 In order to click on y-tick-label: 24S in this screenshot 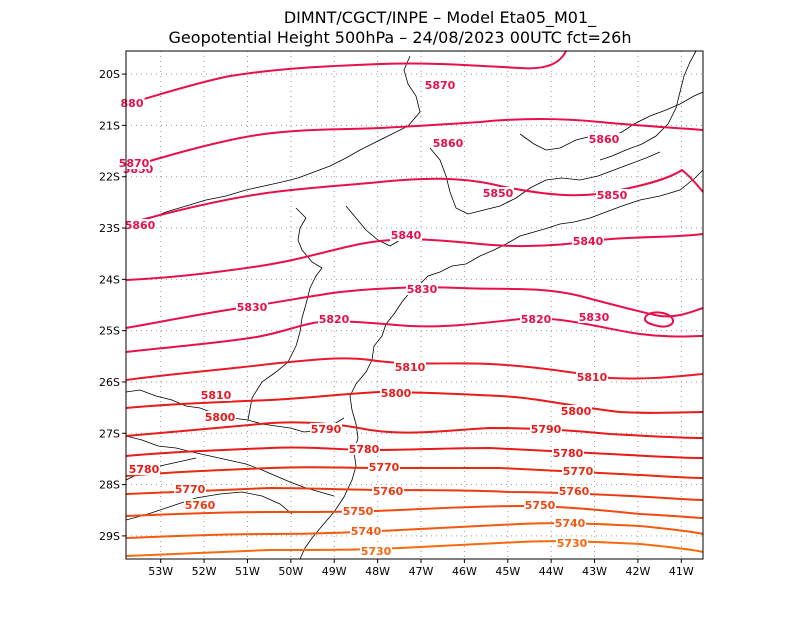, I will do `click(109, 279)`.